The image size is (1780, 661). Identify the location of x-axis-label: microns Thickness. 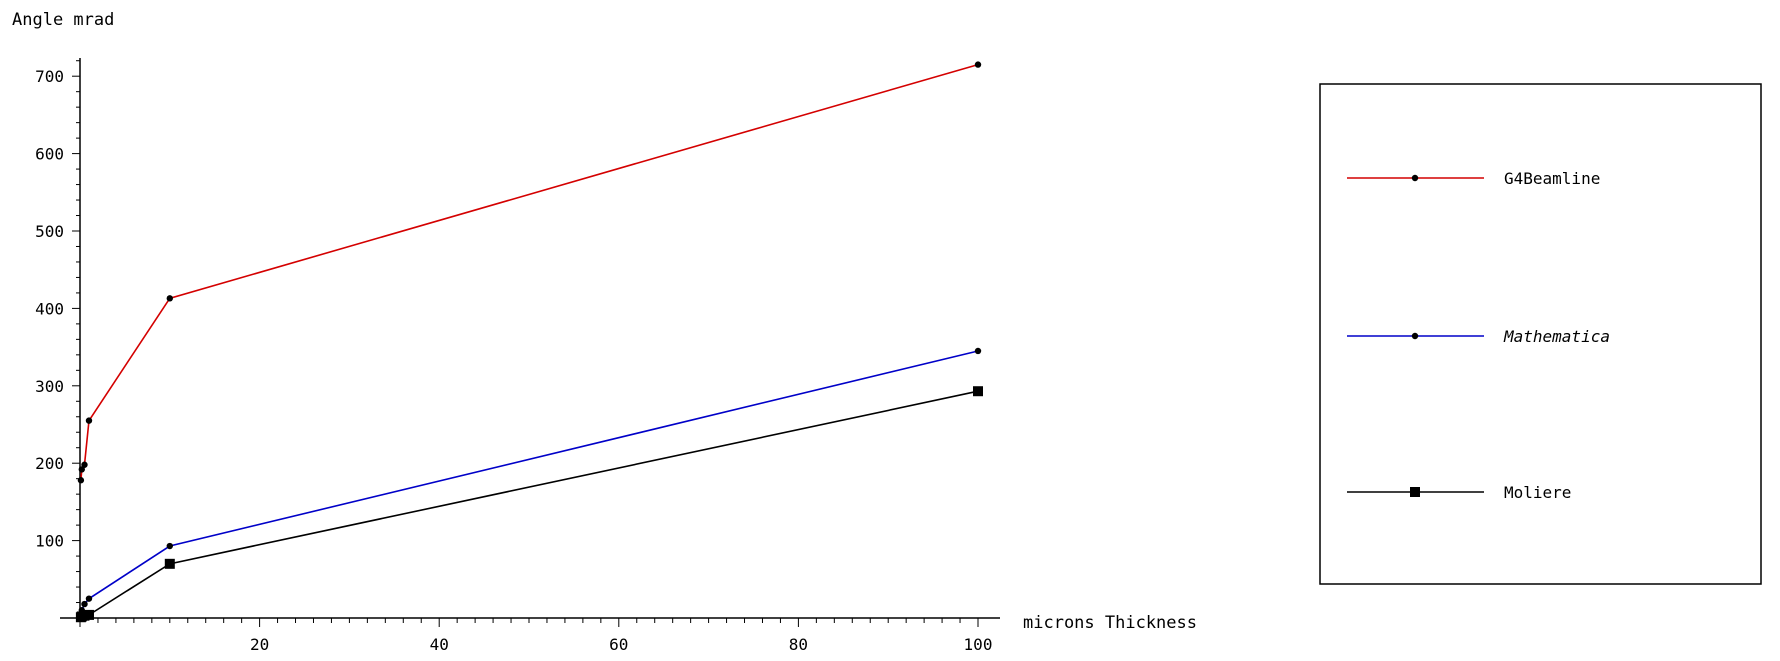
(1110, 623).